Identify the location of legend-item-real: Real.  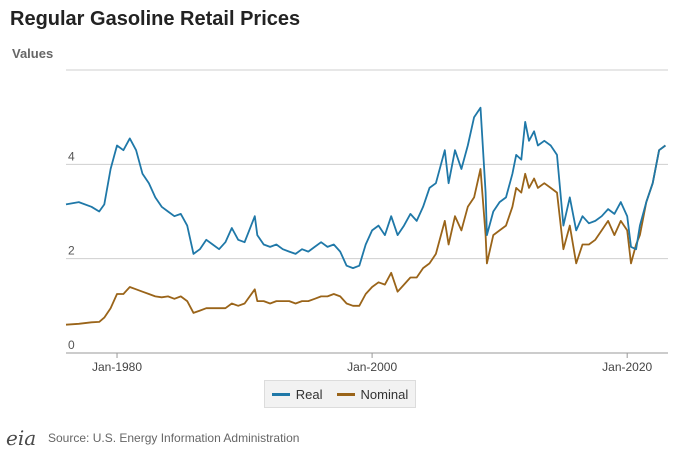
(297, 394).